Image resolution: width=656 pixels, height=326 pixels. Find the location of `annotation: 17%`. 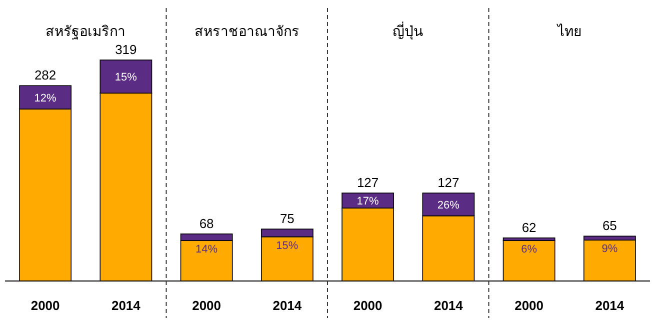

annotation: 17% is located at coordinates (368, 202).